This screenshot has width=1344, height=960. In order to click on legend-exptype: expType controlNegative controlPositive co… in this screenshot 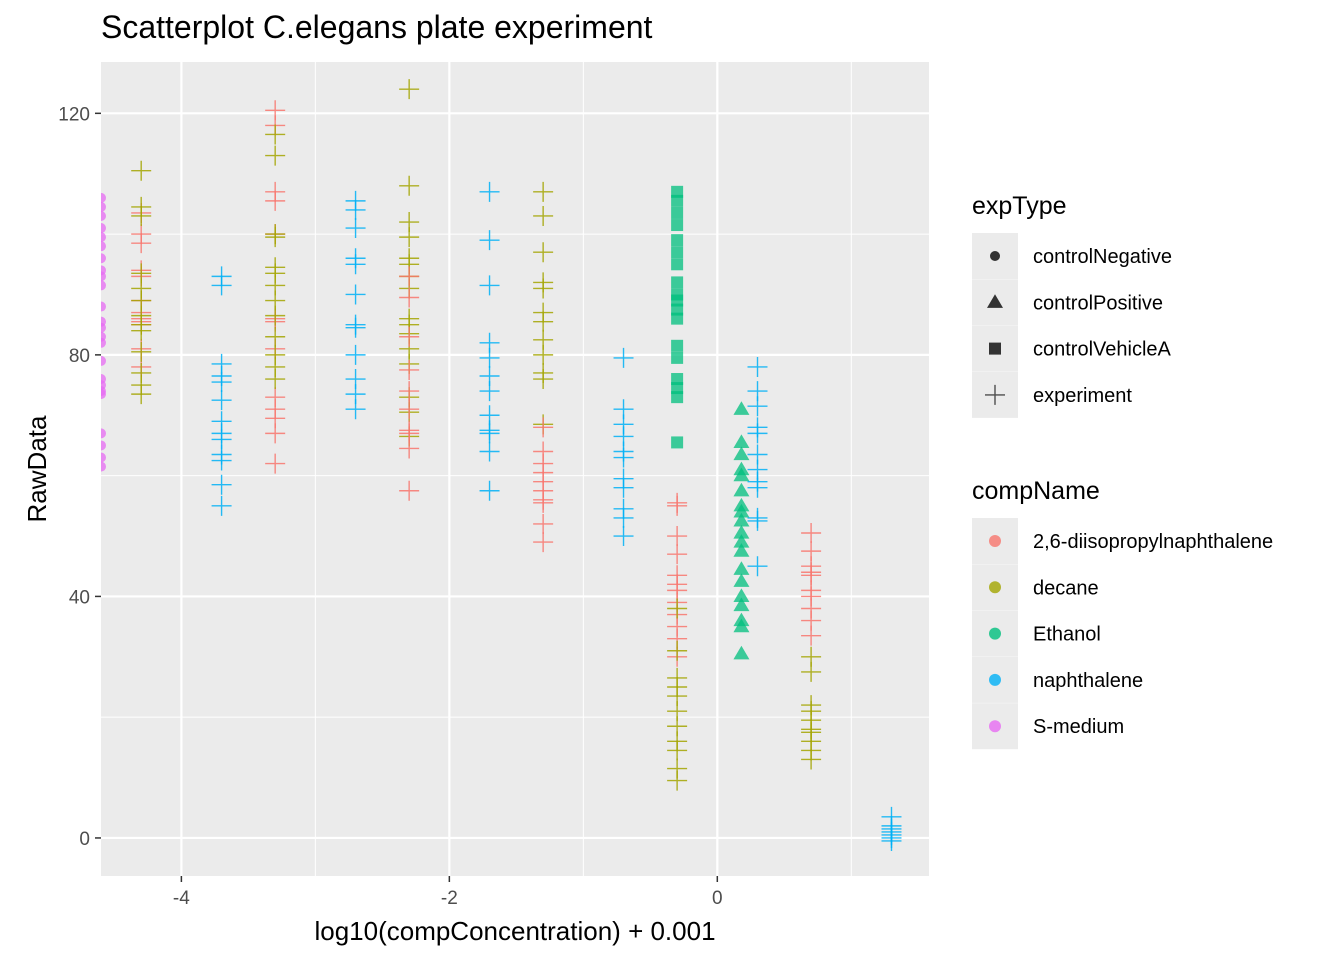, I will do `click(1072, 305)`.